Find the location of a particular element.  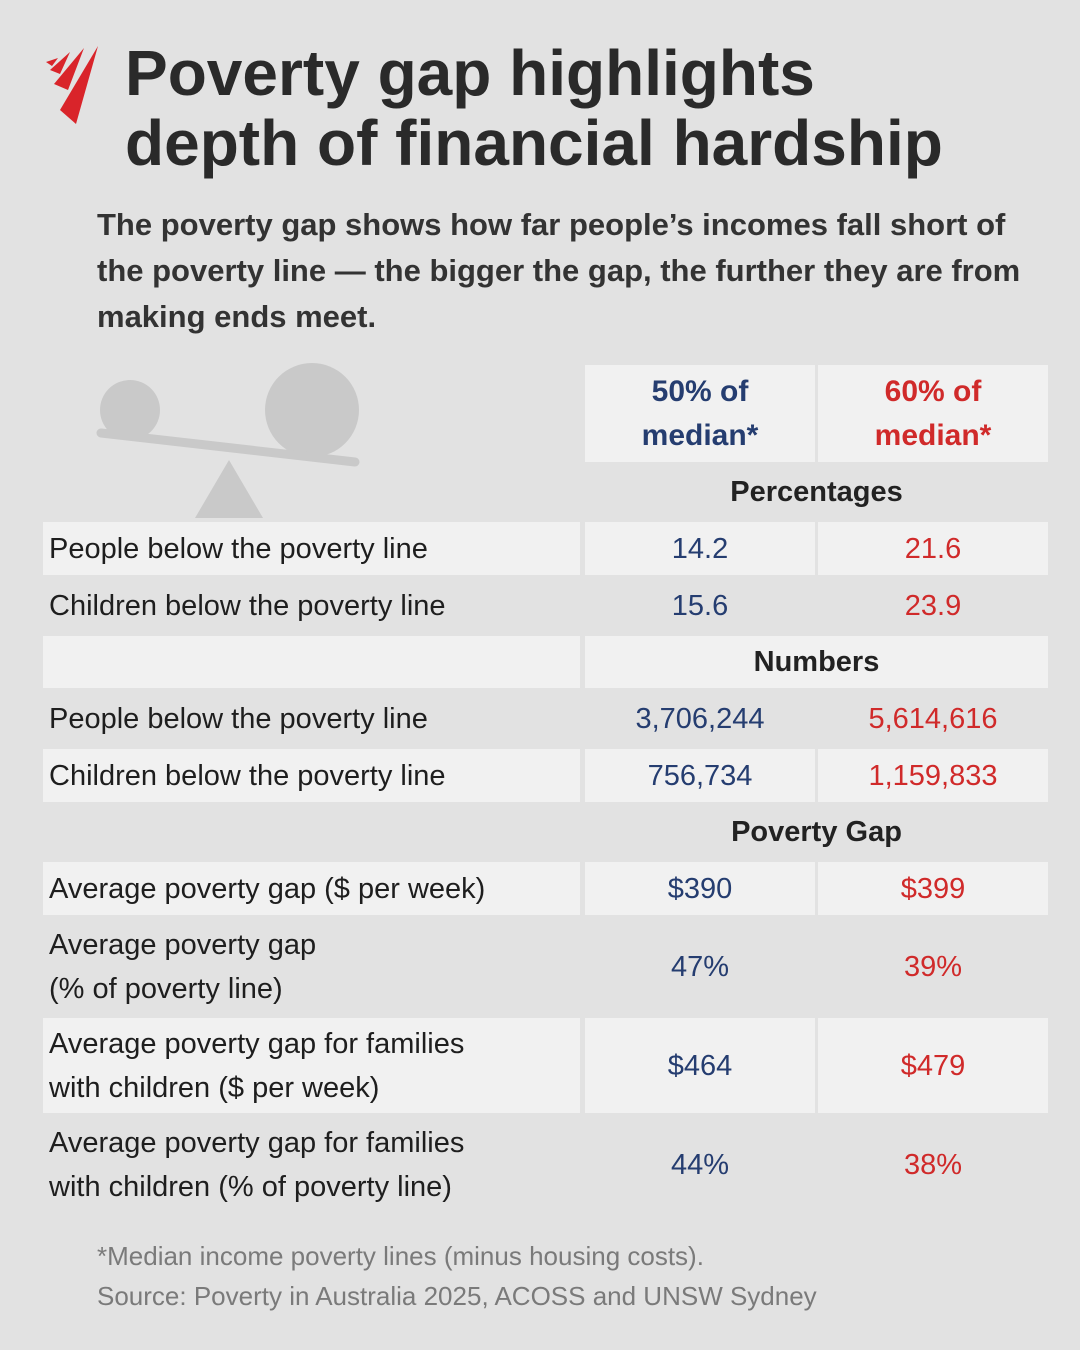

cell-value: 38% is located at coordinates (933, 1164).